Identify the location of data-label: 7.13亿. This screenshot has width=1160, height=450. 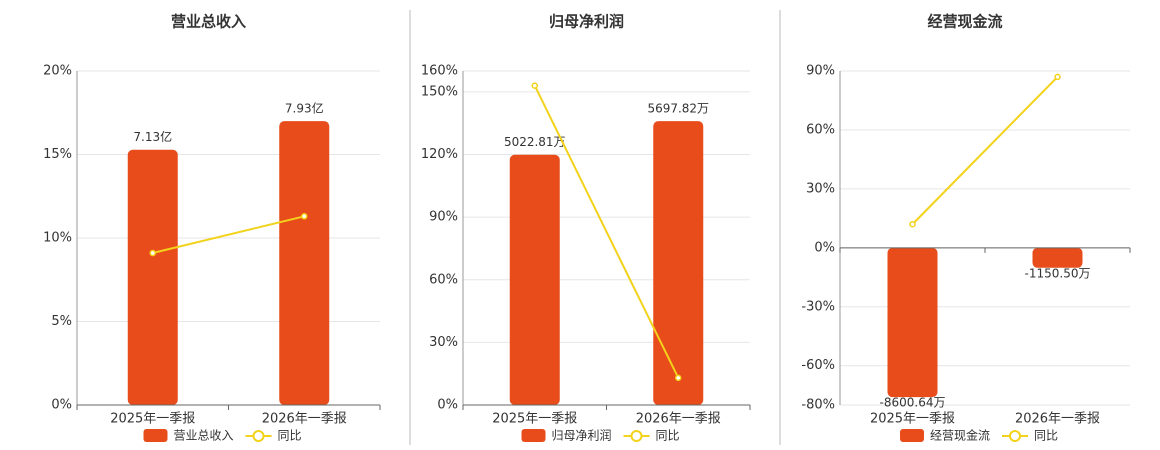
(152, 136).